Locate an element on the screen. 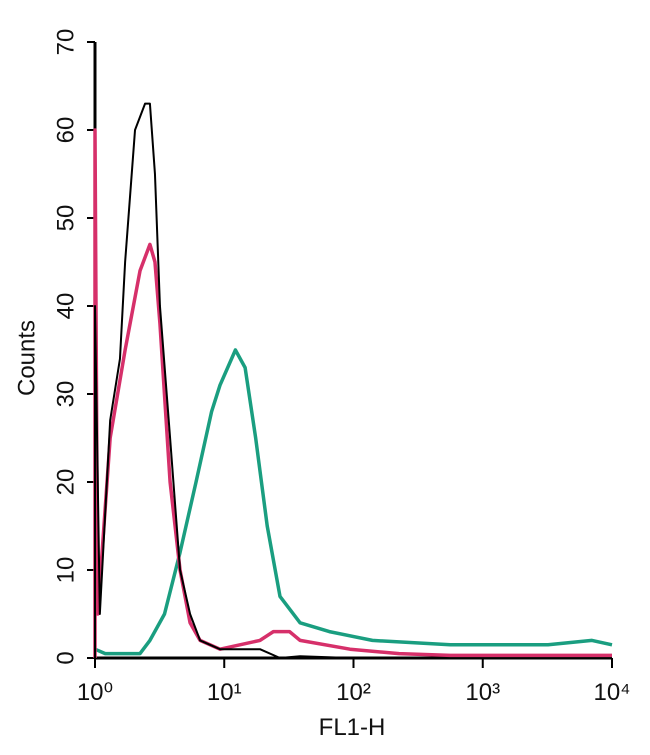 The height and width of the screenshot is (755, 650). y-tick-label: 0 is located at coordinates (65, 657).